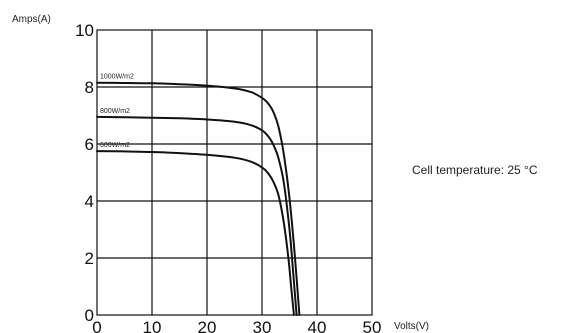  I want to click on x-tick-label: 10, so click(152, 325).